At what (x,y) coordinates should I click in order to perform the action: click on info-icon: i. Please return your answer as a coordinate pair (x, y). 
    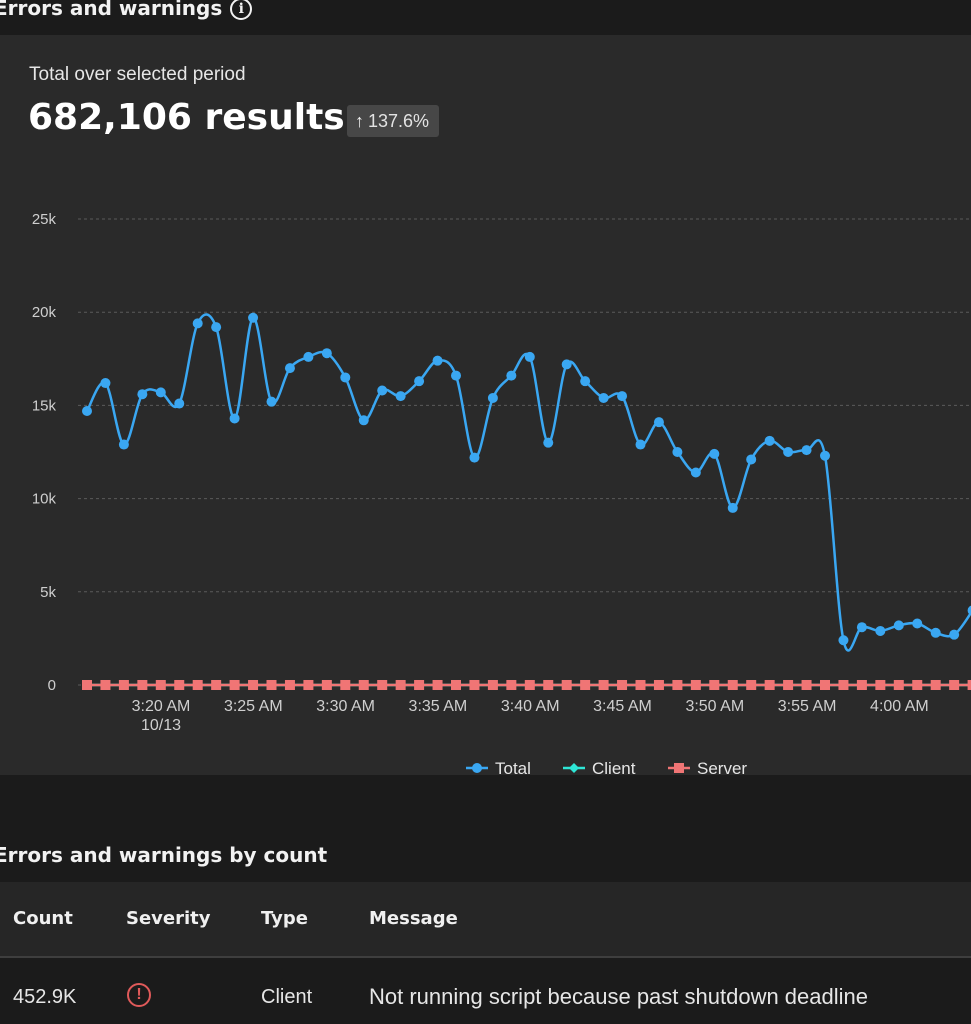
    Looking at the image, I should click on (241, 10).